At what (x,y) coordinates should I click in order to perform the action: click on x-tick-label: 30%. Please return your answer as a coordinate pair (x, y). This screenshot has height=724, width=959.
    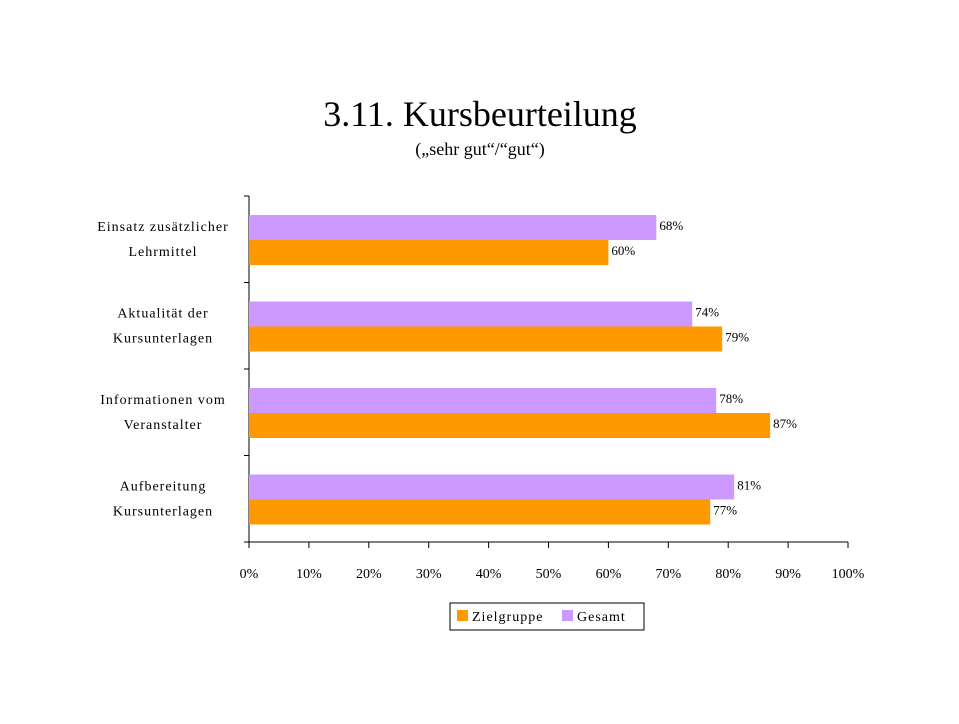
    Looking at the image, I should click on (429, 574).